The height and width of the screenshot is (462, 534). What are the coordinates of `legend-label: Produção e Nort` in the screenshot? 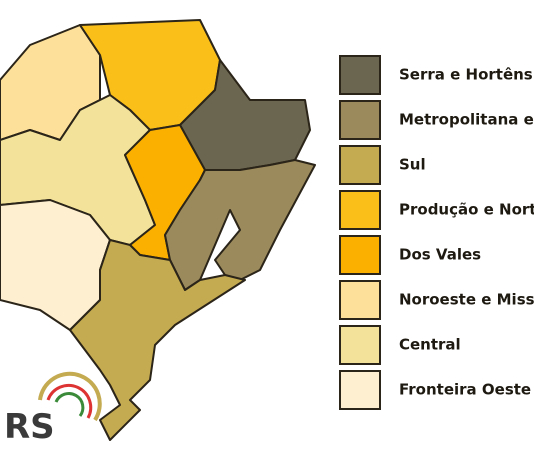 It's located at (466, 210).